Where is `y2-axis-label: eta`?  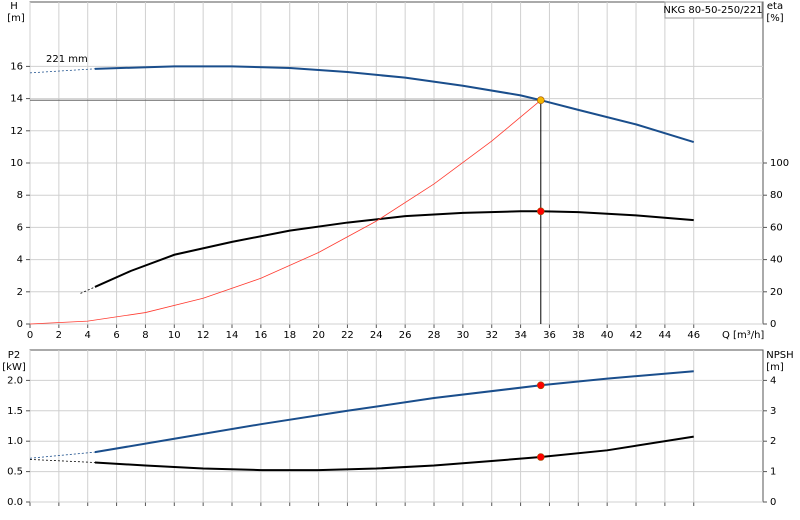 y2-axis-label: eta is located at coordinates (775, 6).